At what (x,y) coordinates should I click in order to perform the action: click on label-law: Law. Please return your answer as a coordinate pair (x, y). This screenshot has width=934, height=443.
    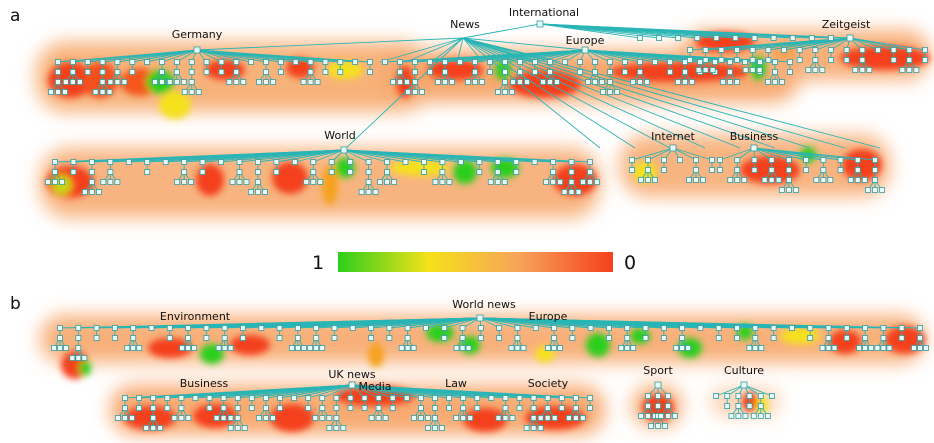
    Looking at the image, I should click on (456, 383).